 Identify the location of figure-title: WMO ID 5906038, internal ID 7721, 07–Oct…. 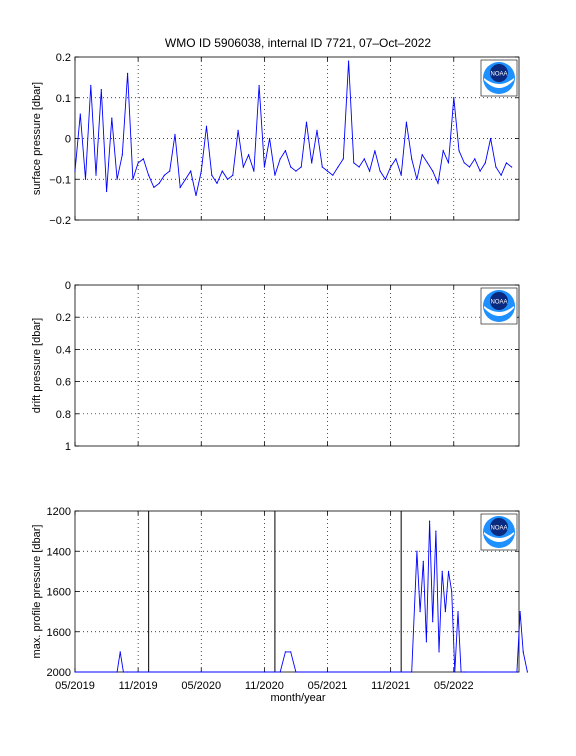
(298, 43).